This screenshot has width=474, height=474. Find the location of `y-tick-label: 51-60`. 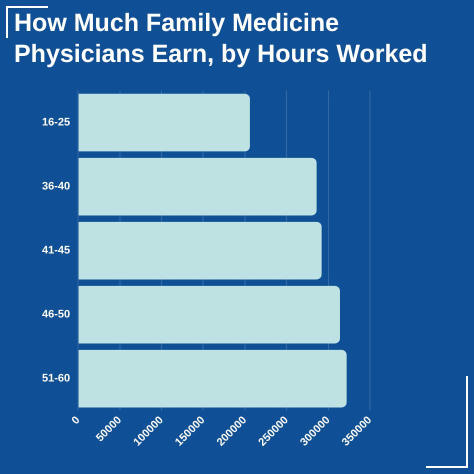

y-tick-label: 51-60 is located at coordinates (56, 378).